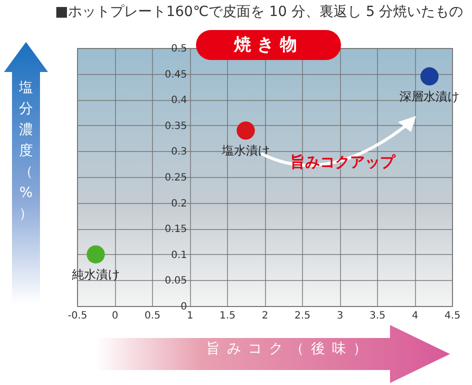  What do you see at coordinates (228, 316) in the screenshot?
I see `x-tick-label: 1.5` at bounding box center [228, 316].